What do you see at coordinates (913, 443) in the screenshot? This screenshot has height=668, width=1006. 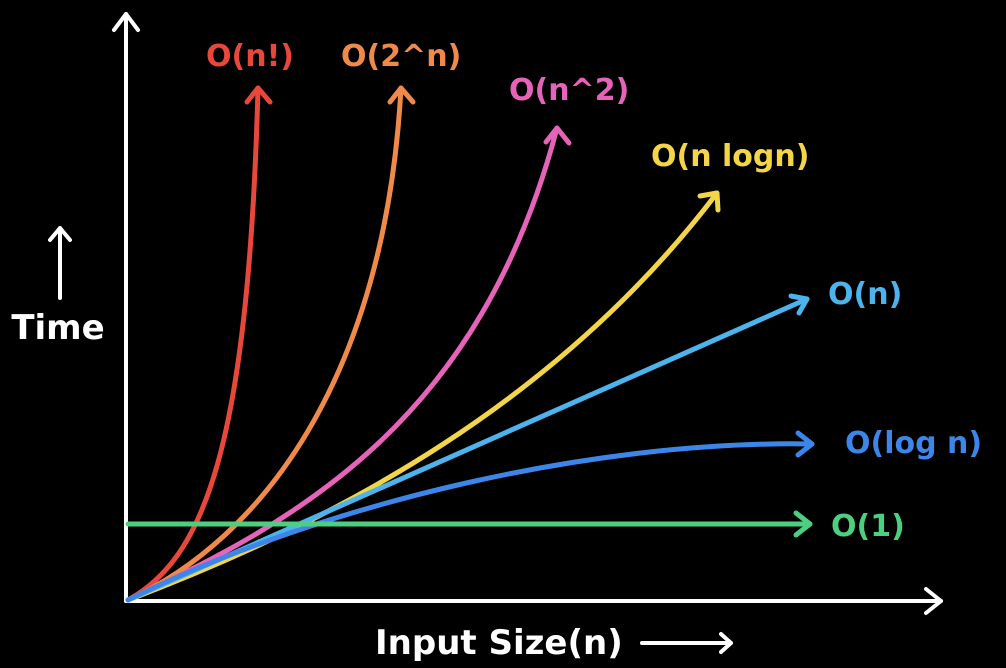 I see `label-o-log-n: O(log n)` at bounding box center [913, 443].